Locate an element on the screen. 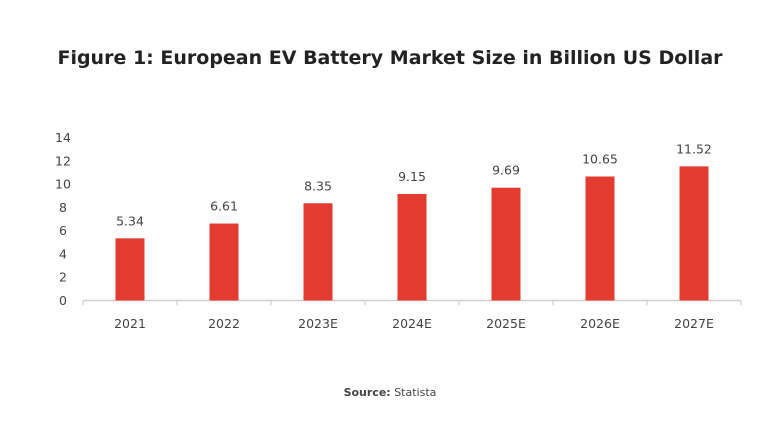 The image size is (780, 443). x-tick-label: 2023E is located at coordinates (318, 323).